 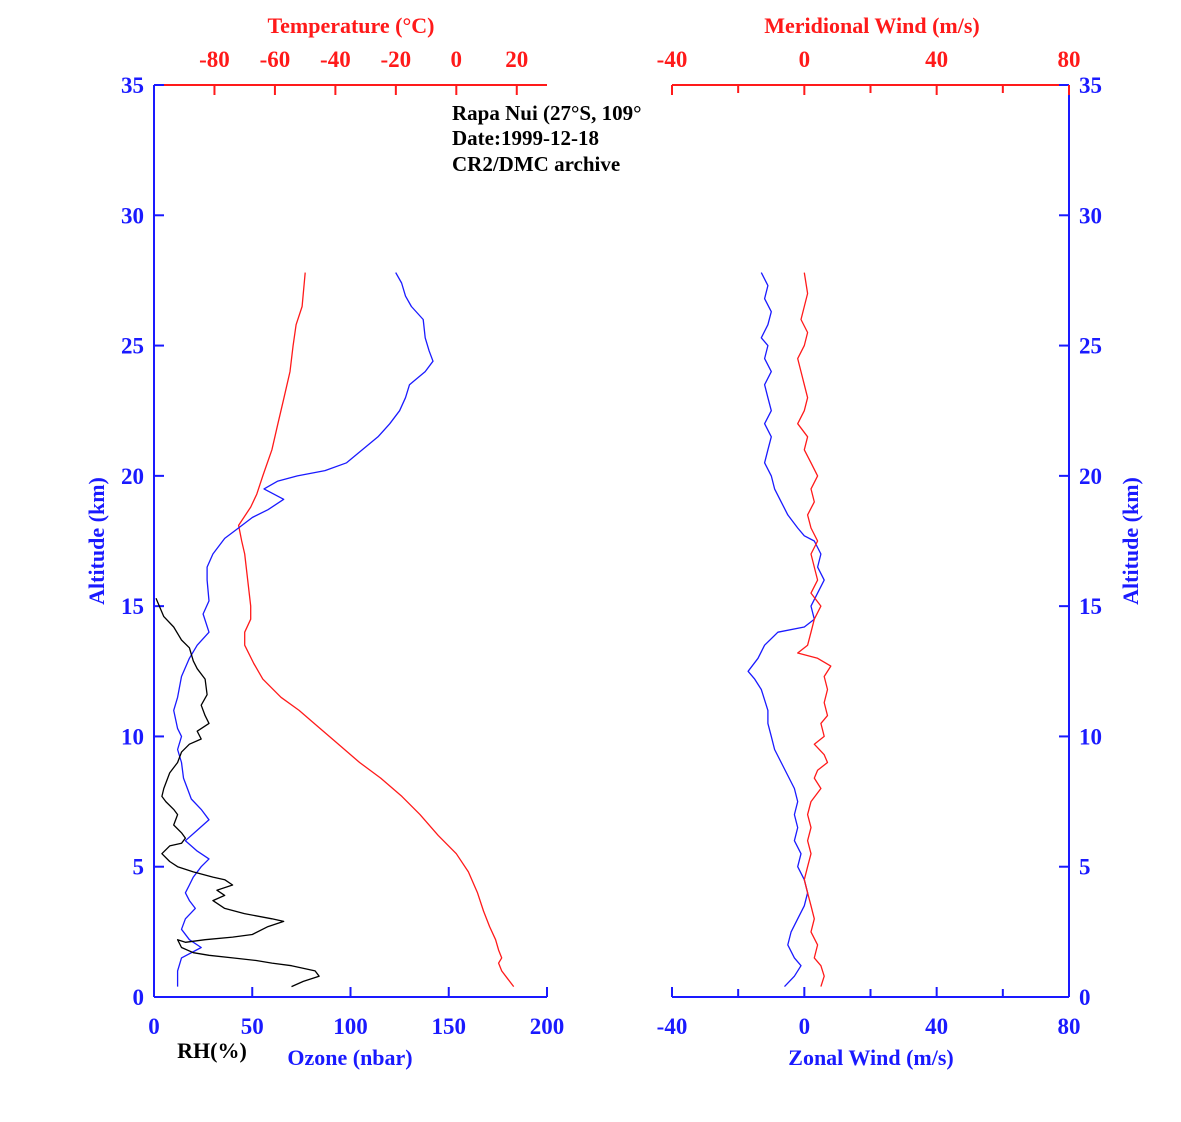 What do you see at coordinates (350, 1026) in the screenshot?
I see `left-bottom-tick-label: 100` at bounding box center [350, 1026].